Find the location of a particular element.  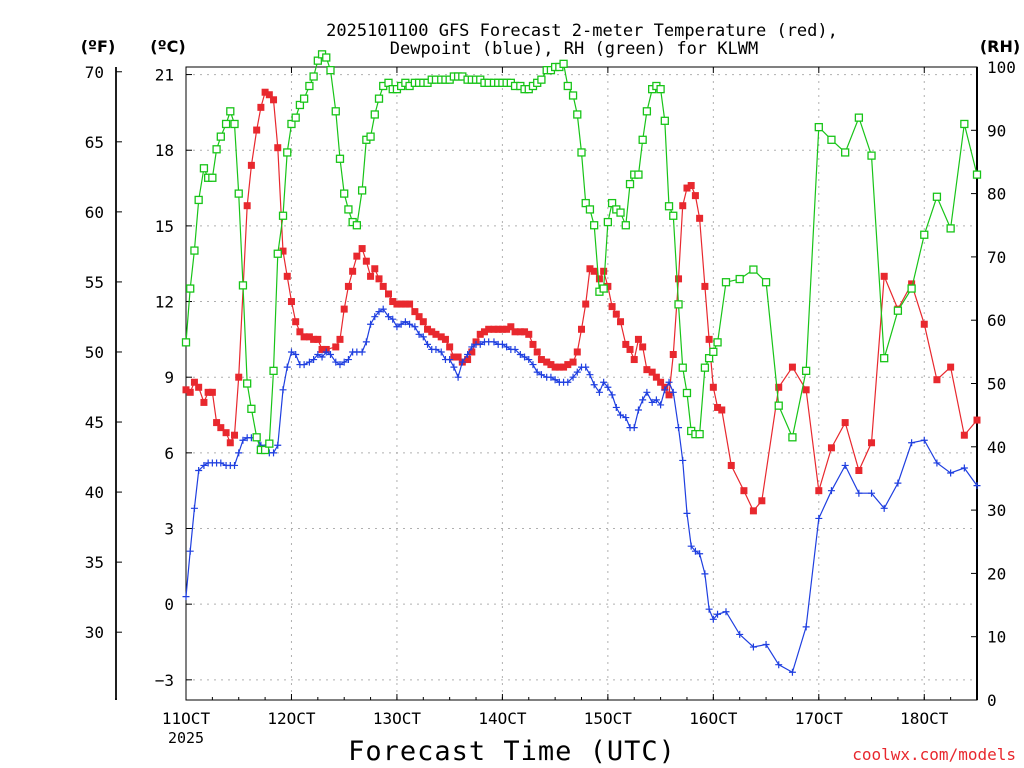

x-tick-label: 16OCT is located at coordinates (713, 718).